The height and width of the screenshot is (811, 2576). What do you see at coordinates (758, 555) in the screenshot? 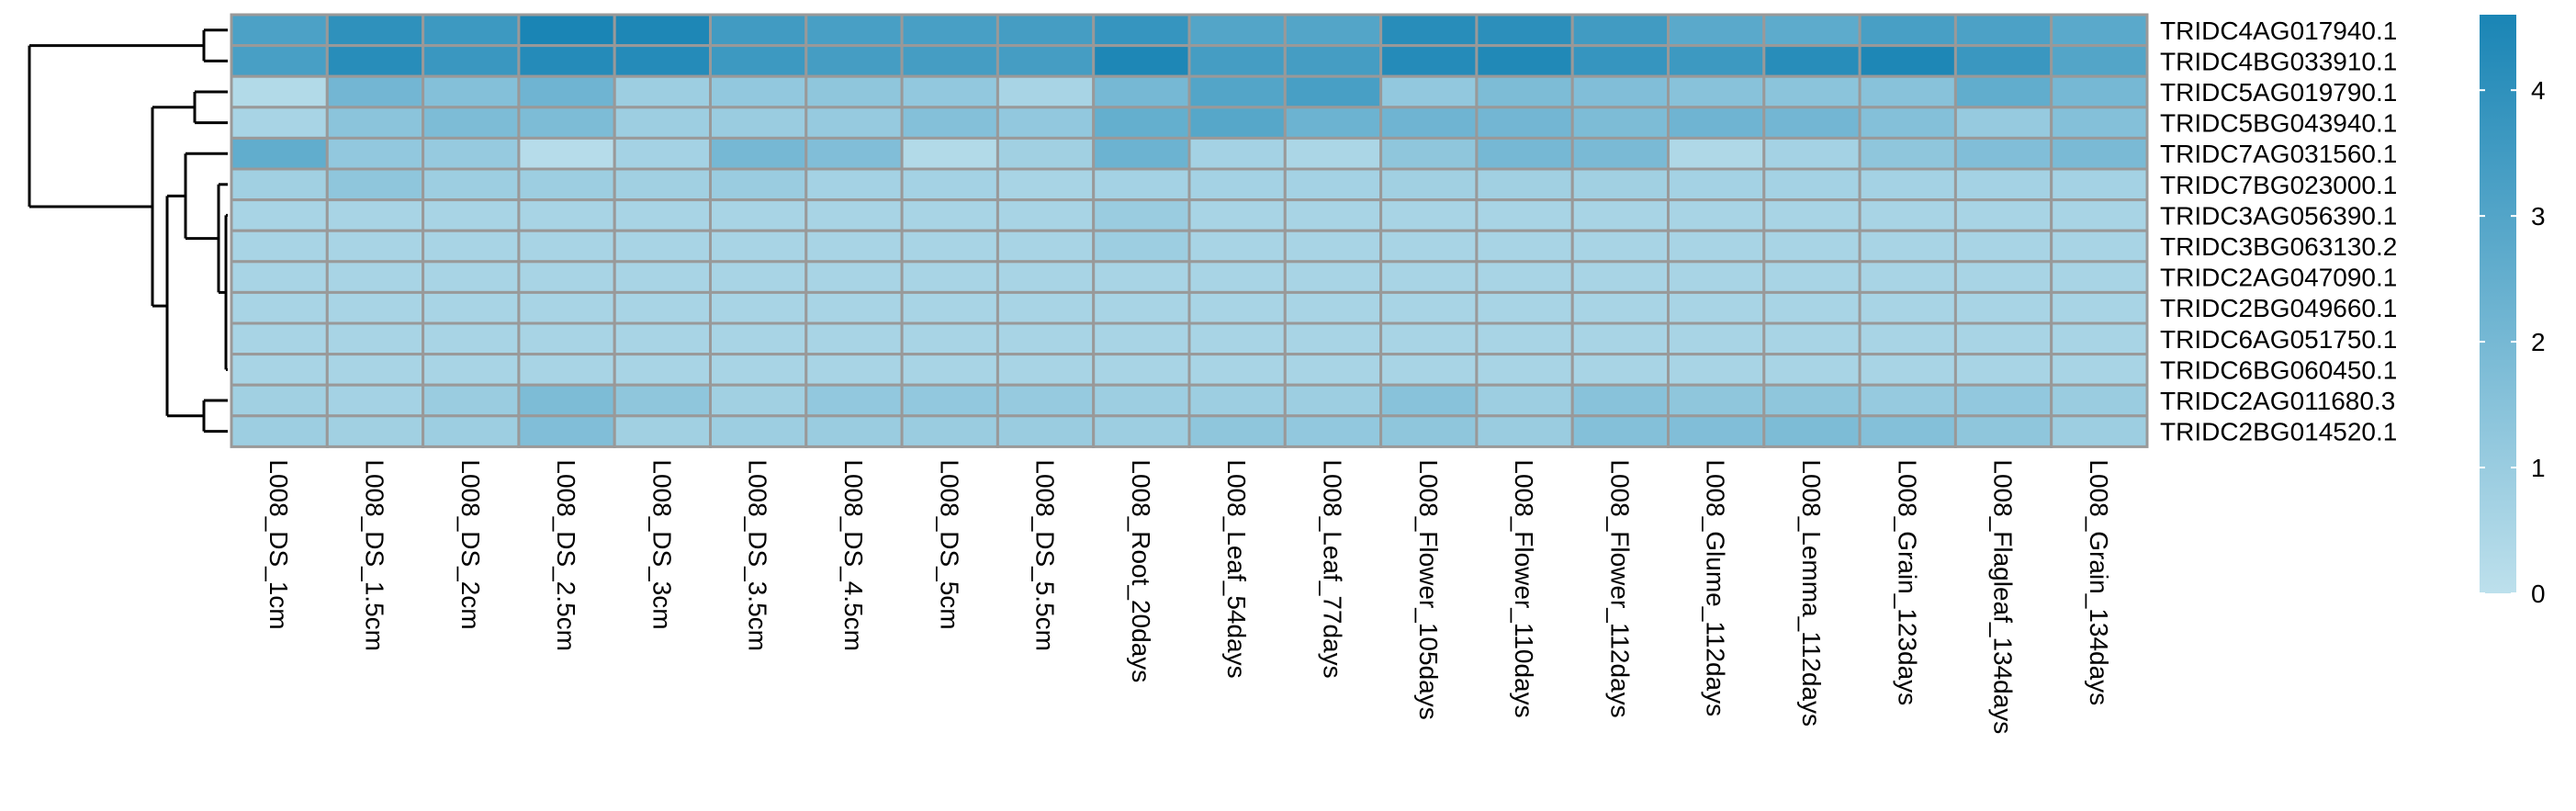
I see `column-label: L008_DS_3.5cm` at bounding box center [758, 555].